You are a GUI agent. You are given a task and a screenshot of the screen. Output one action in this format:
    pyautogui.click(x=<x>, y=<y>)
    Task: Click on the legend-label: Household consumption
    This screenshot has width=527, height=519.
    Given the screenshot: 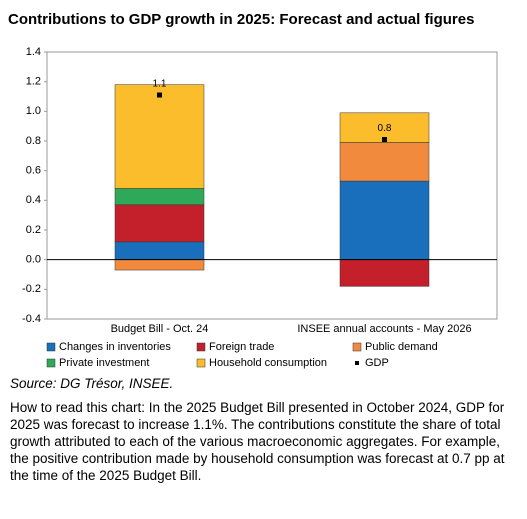 What is the action you would take?
    pyautogui.click(x=268, y=363)
    